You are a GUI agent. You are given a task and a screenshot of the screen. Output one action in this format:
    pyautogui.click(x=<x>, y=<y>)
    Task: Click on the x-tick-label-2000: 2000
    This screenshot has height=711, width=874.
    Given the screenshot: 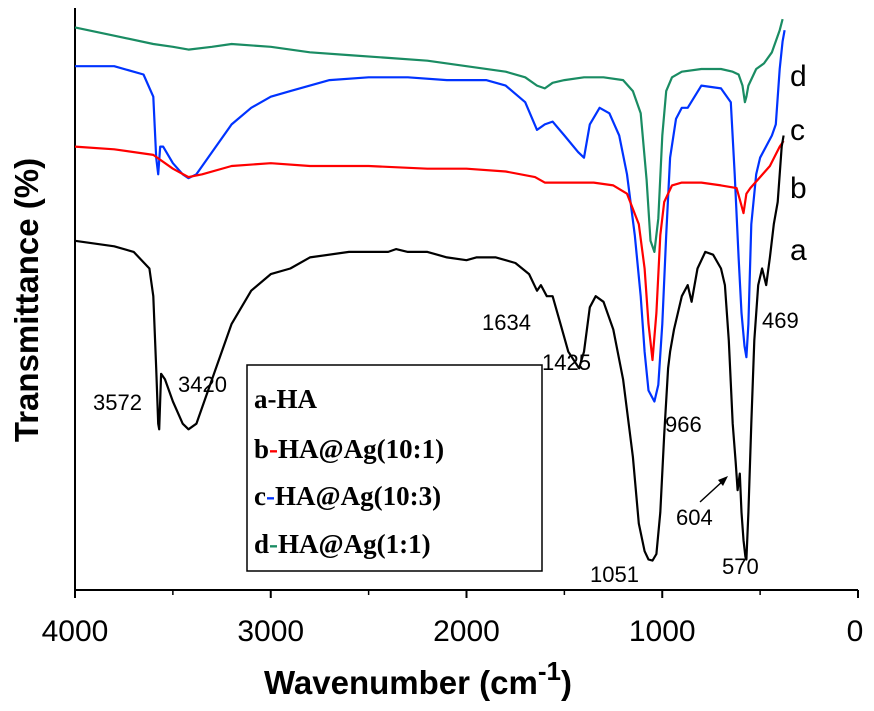 What is the action you would take?
    pyautogui.click(x=466, y=631)
    